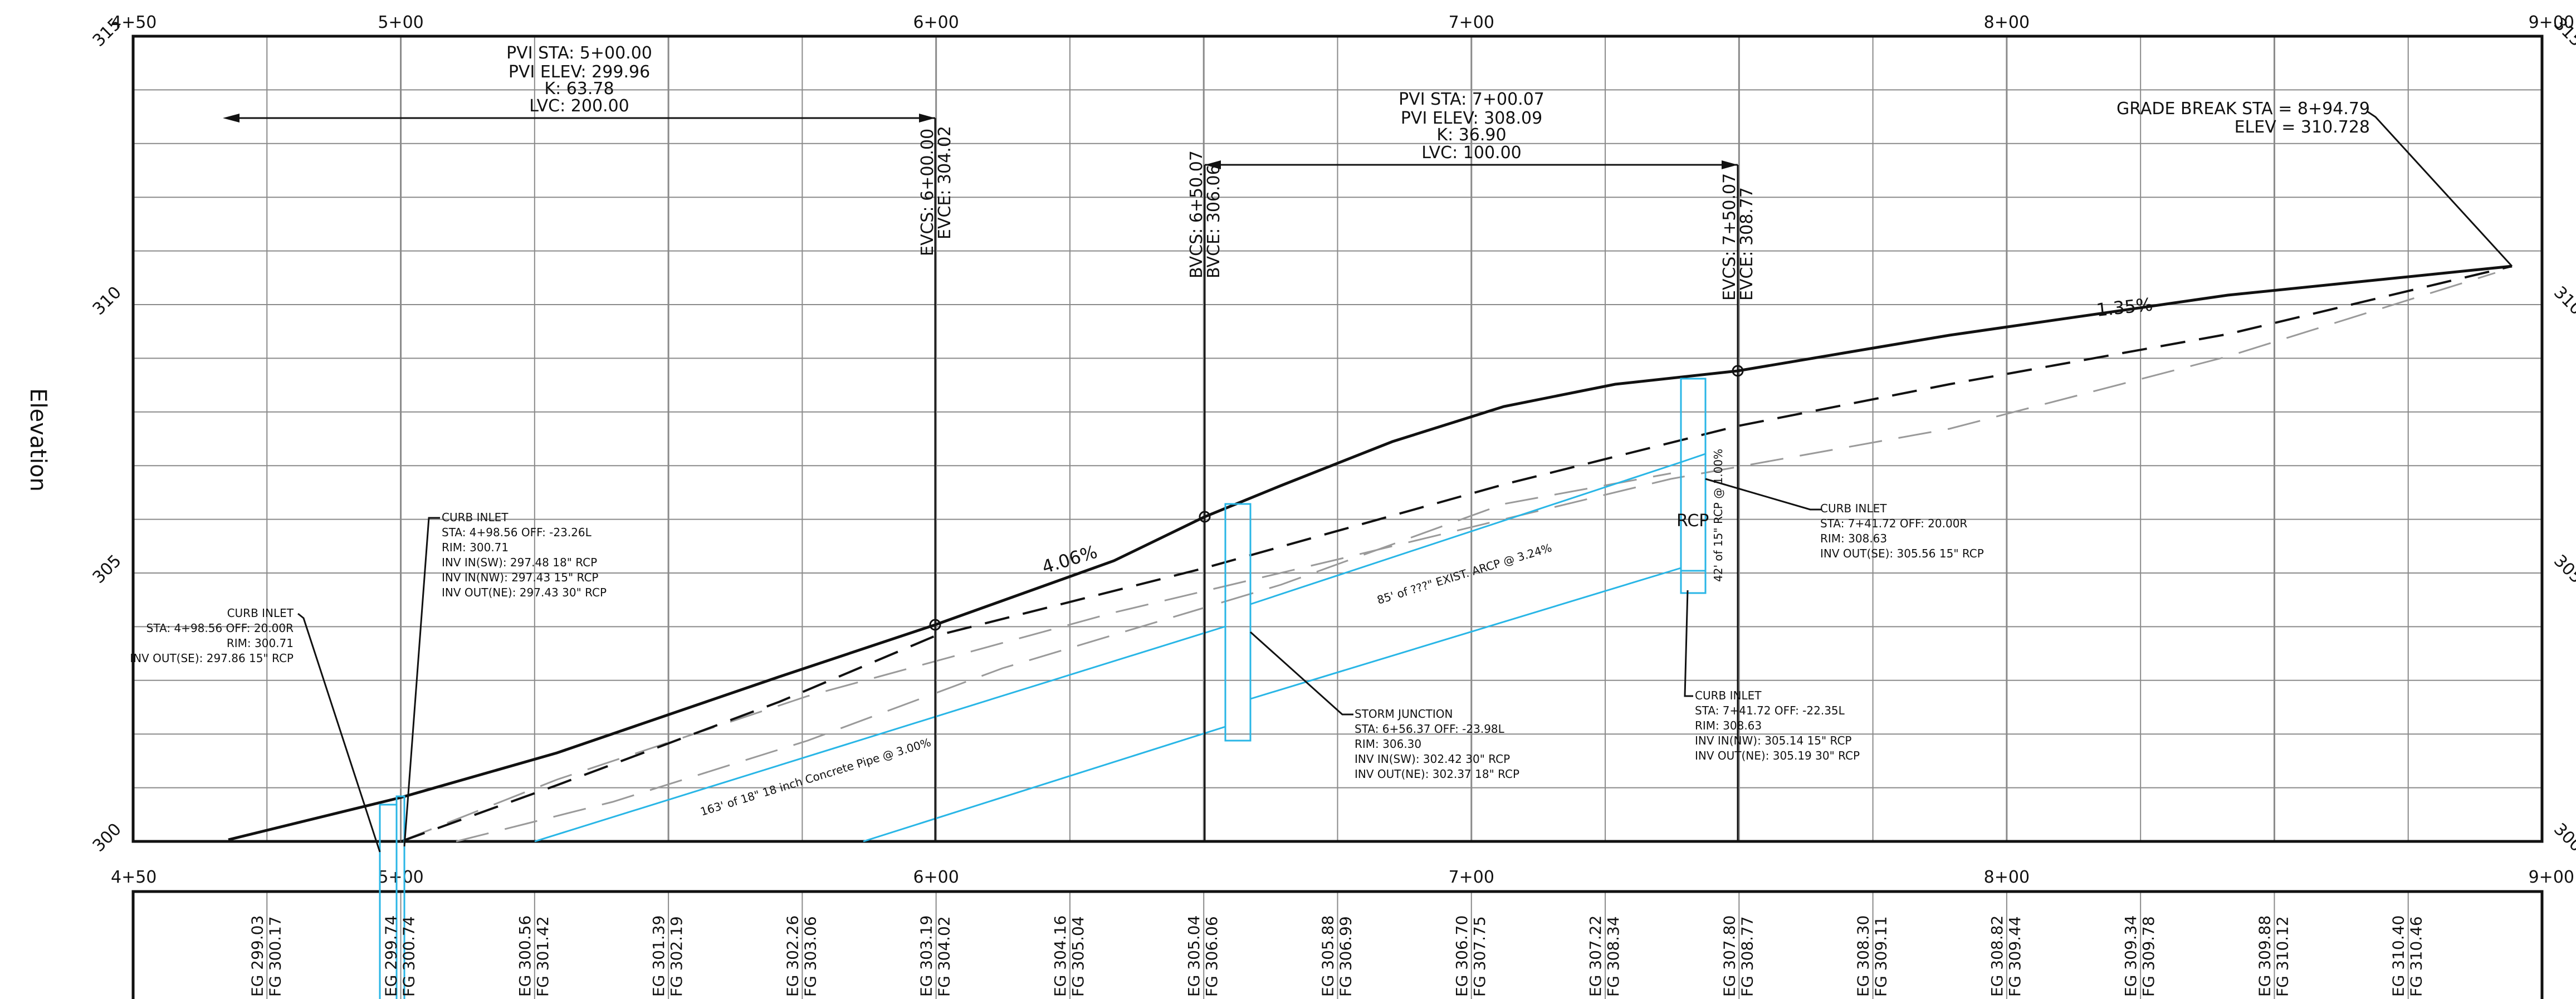  What do you see at coordinates (1388, 744) in the screenshot?
I see `storm-junction-line: RIM: 306.30` at bounding box center [1388, 744].